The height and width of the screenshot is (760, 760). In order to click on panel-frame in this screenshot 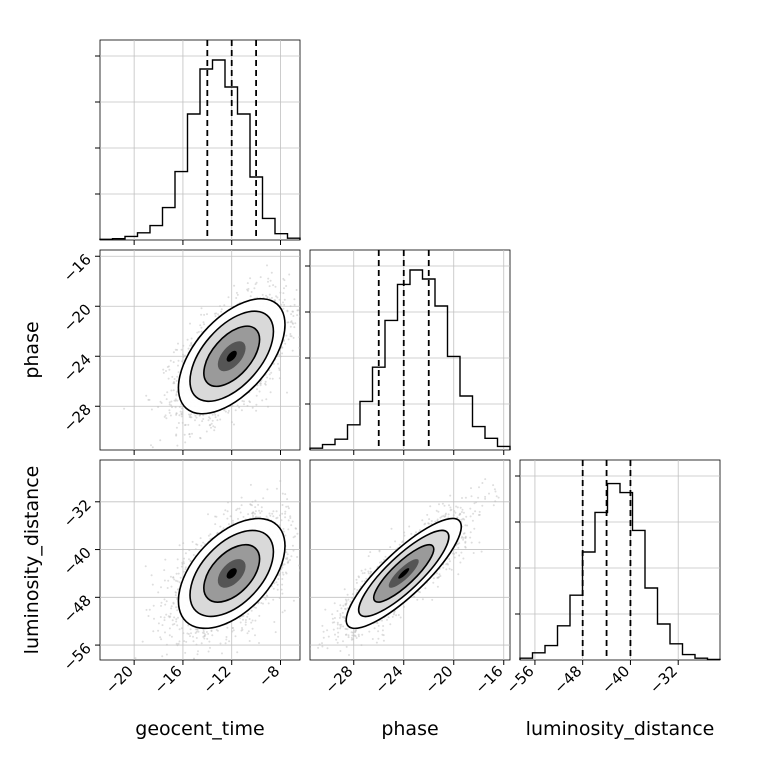, I will do `click(200, 350)`.